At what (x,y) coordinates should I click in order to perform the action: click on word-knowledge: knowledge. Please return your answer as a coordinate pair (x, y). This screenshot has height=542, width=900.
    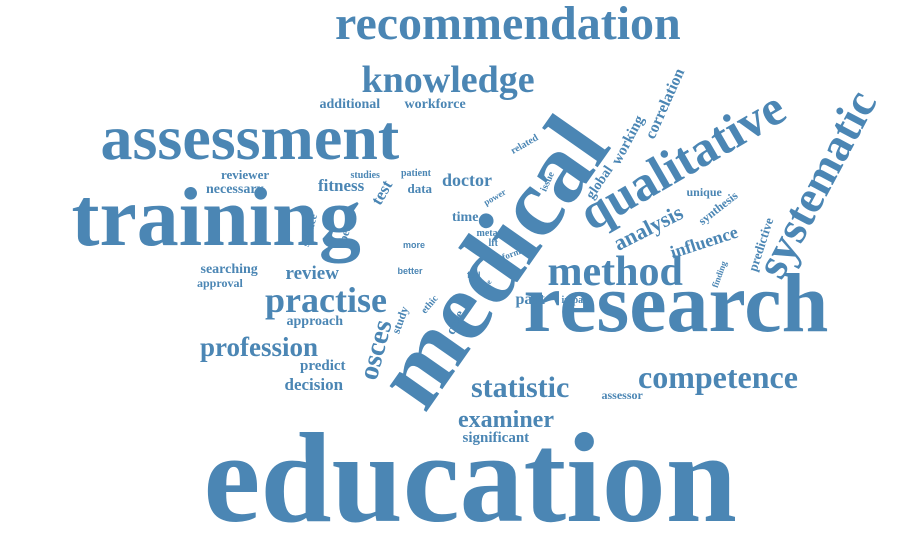
    Looking at the image, I should click on (448, 80).